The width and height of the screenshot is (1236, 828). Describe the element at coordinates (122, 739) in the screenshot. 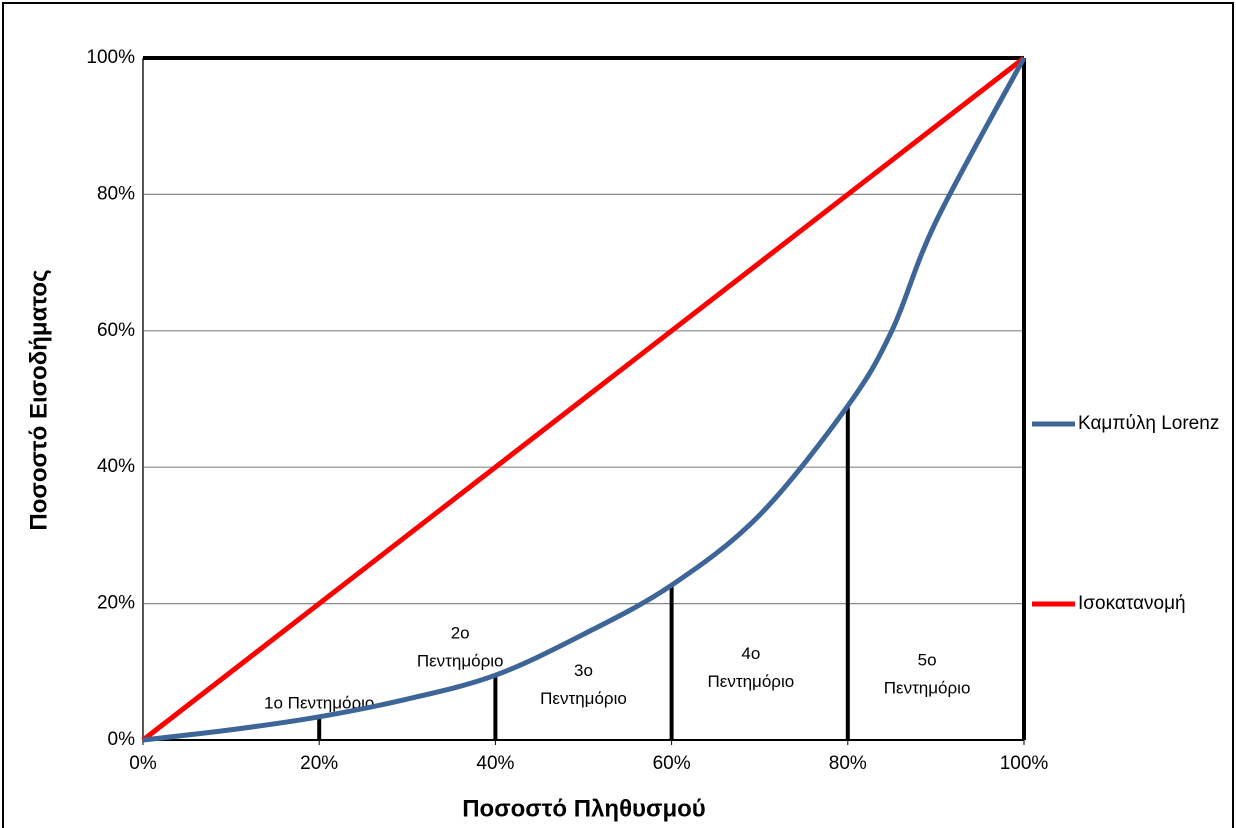

I see `y-tick-label: 0%` at that location.